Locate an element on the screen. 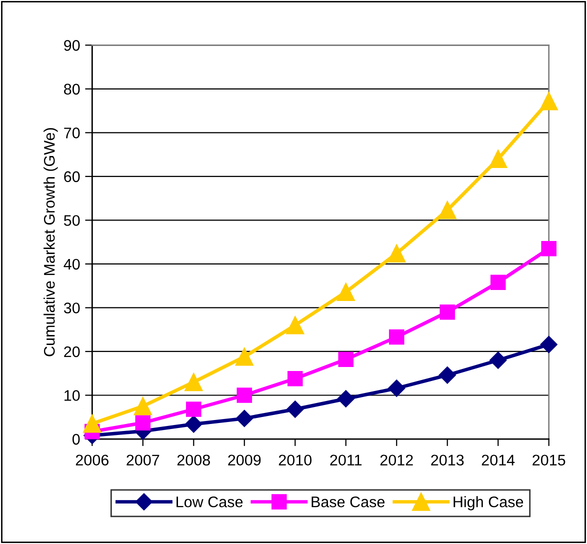  y-axis-title: Cumulative Market Growth (GWe) is located at coordinates (51, 242).